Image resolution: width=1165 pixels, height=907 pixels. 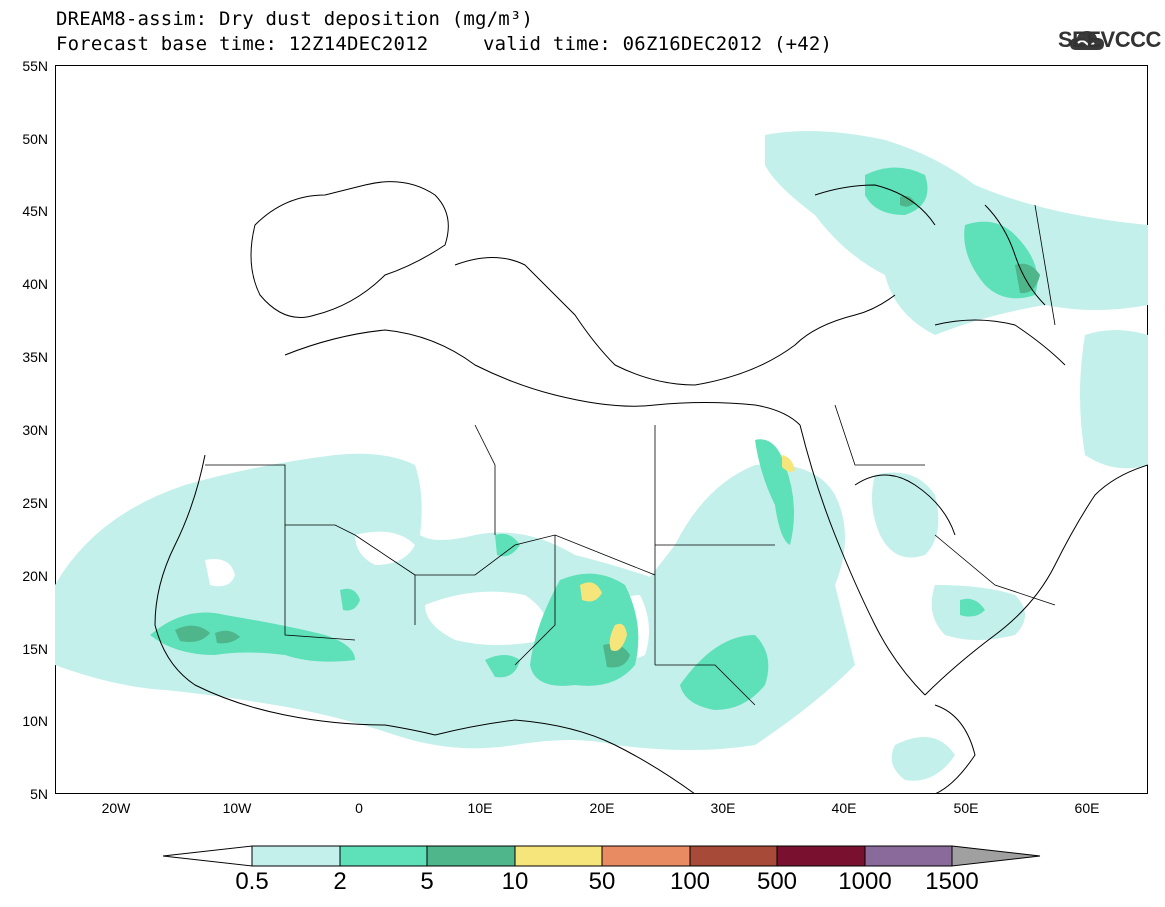 I want to click on colorbar-label: 2, so click(x=340, y=881).